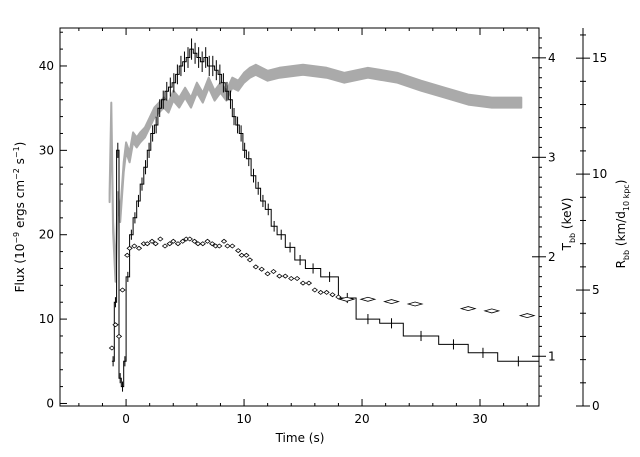 This screenshot has width=640, height=457. I want to click on radius-tick-label: 0, so click(596, 406).